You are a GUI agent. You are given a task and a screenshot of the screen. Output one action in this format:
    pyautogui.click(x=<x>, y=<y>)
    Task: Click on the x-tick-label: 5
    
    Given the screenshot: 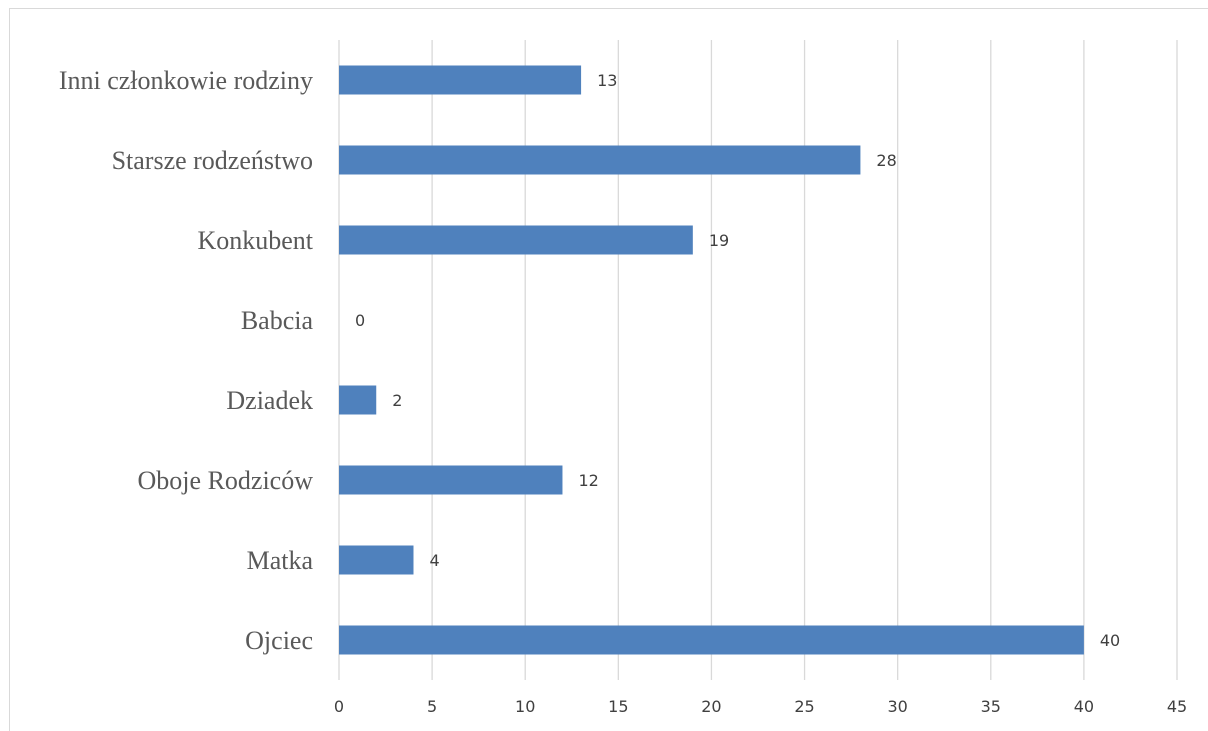 What is the action you would take?
    pyautogui.click(x=432, y=706)
    